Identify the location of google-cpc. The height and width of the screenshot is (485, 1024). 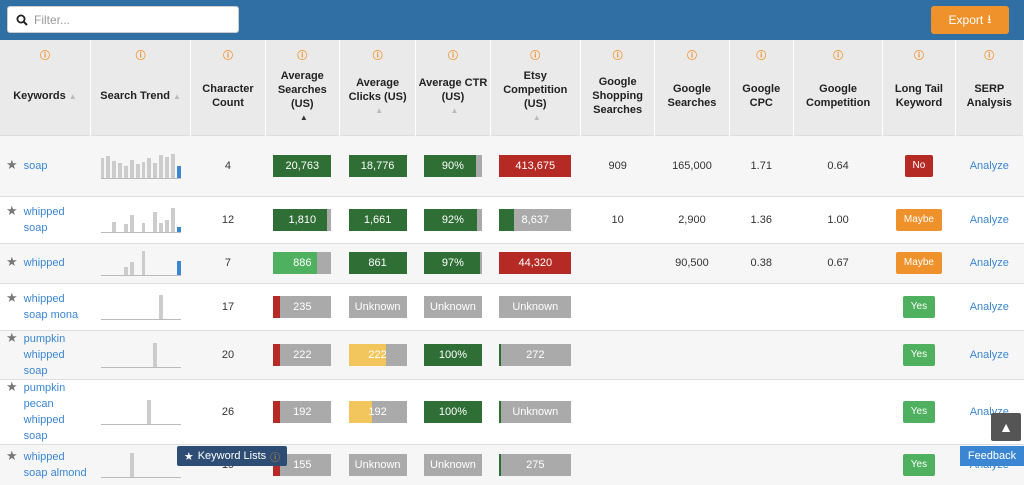
(761, 306).